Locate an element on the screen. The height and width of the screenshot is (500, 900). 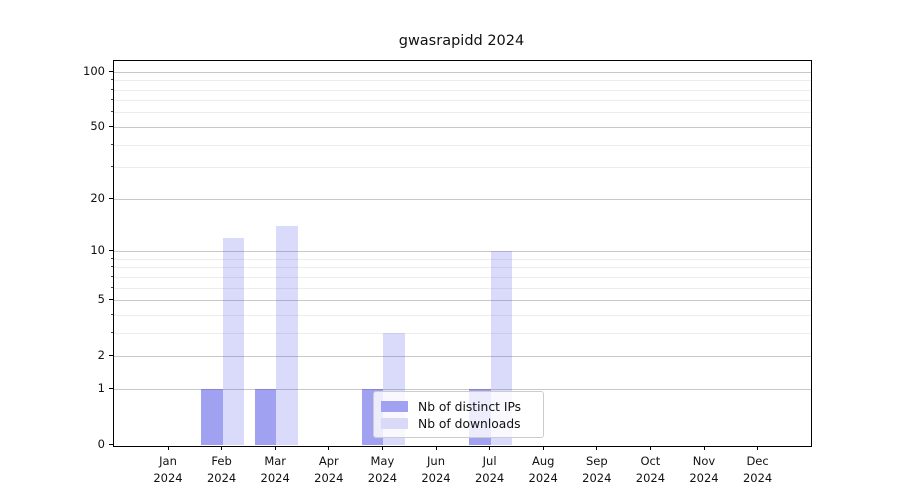
x-tick-label: Dec 2024 is located at coordinates (757, 469).